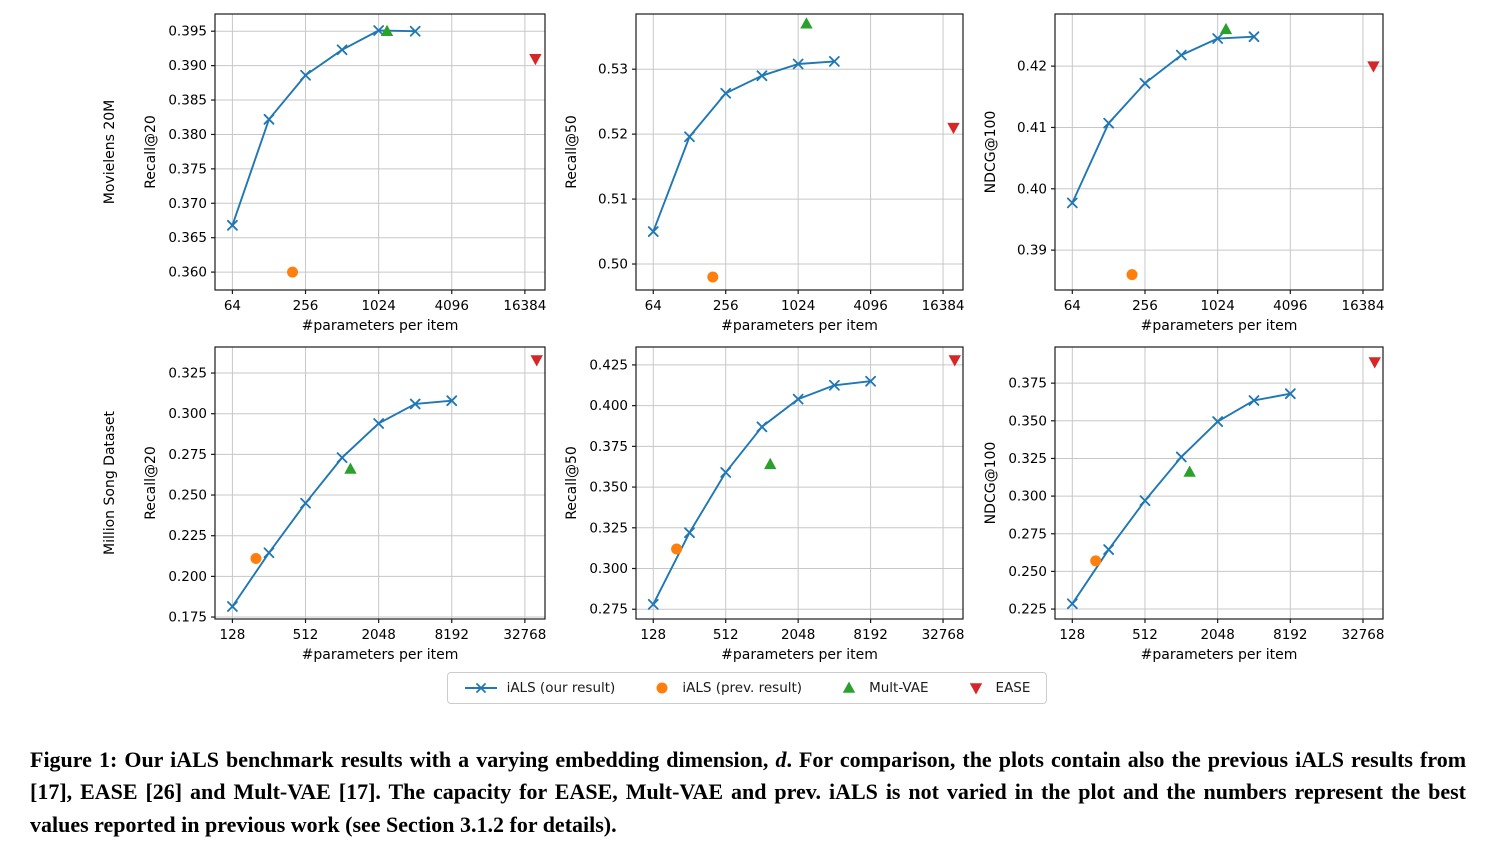 This screenshot has width=1494, height=856. I want to click on y-tick-label: 0.250, so click(187, 496).